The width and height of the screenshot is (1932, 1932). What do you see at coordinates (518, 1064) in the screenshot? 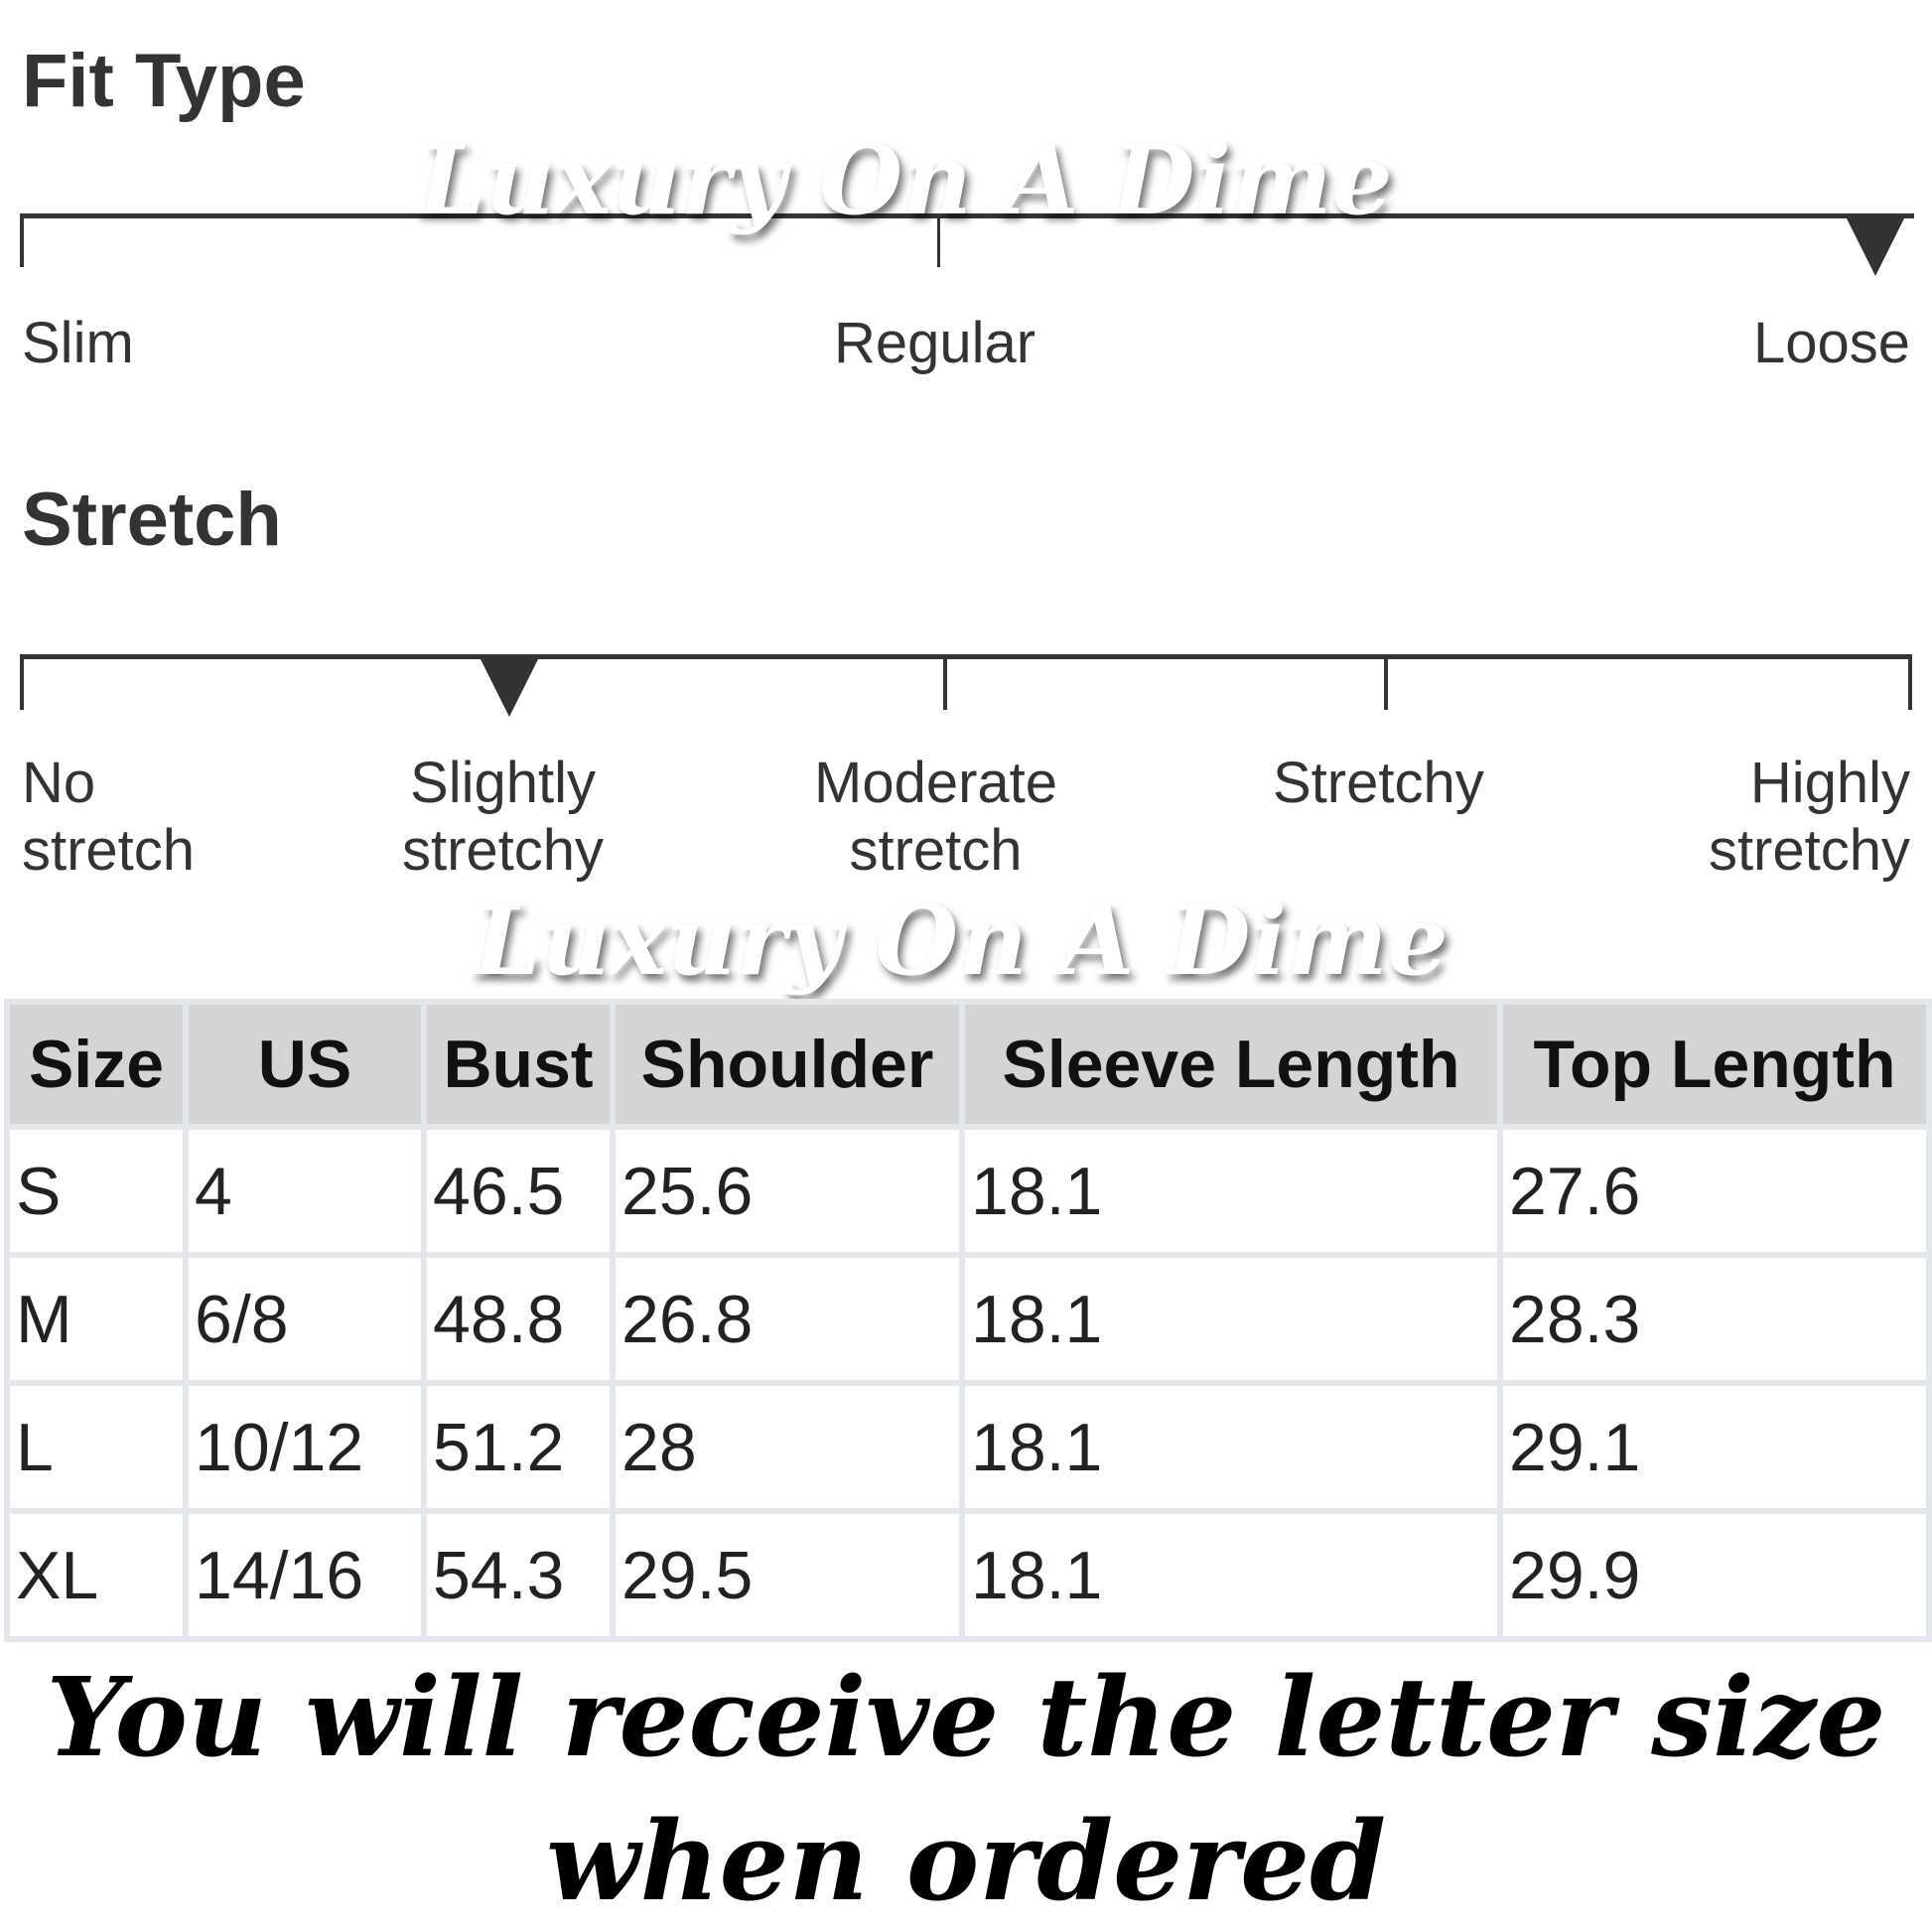
I see `header-bust: Bust` at bounding box center [518, 1064].